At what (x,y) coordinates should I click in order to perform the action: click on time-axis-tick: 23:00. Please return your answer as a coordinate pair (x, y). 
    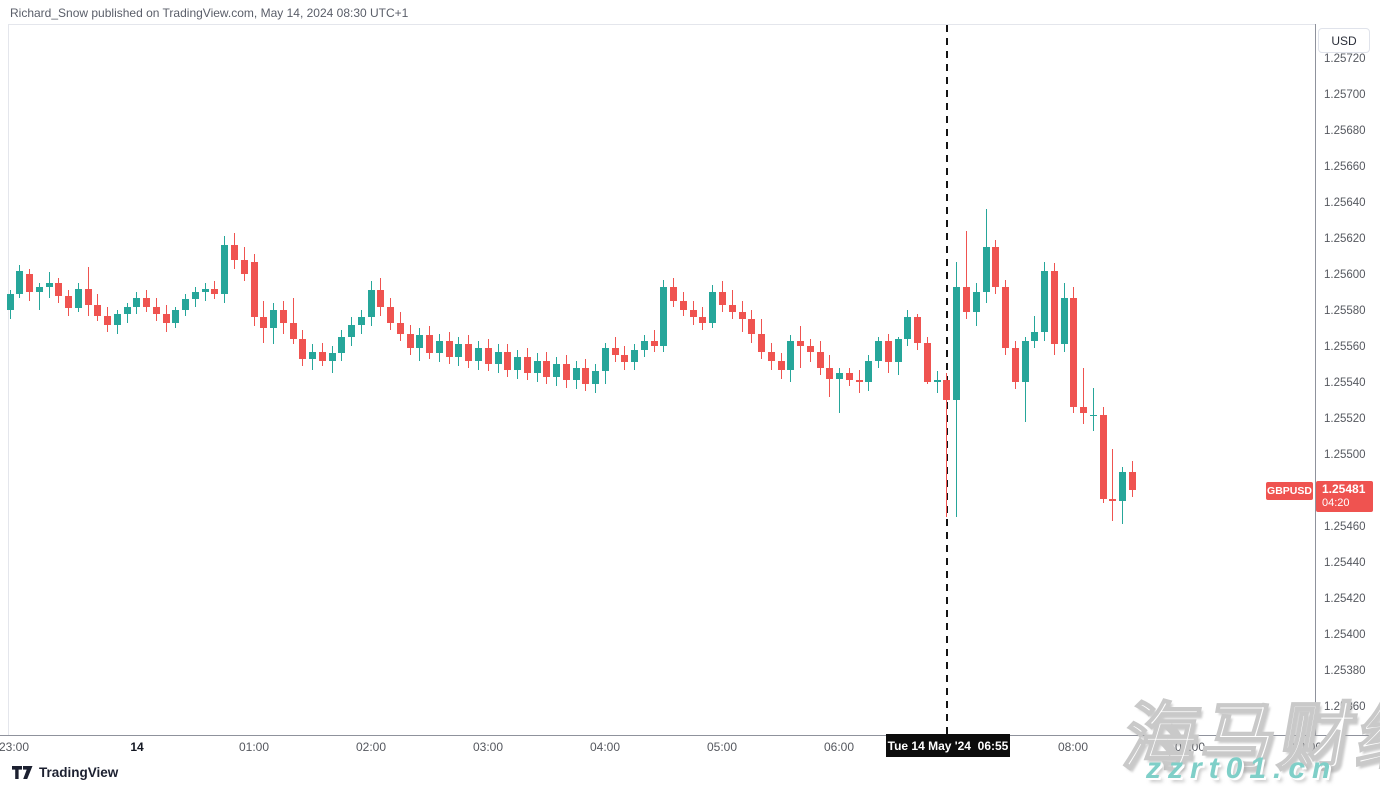
    Looking at the image, I should click on (15, 747).